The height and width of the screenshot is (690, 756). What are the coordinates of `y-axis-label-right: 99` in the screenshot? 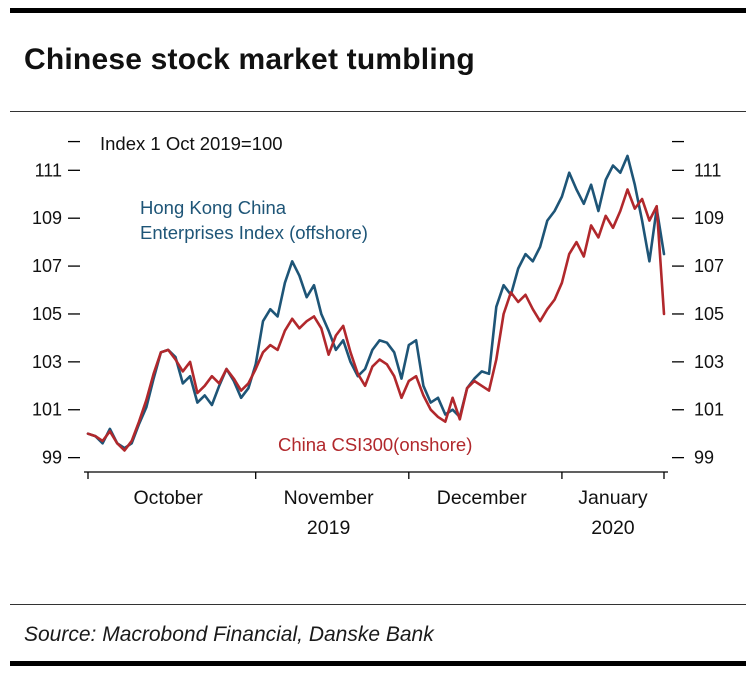 It's located at (704, 458).